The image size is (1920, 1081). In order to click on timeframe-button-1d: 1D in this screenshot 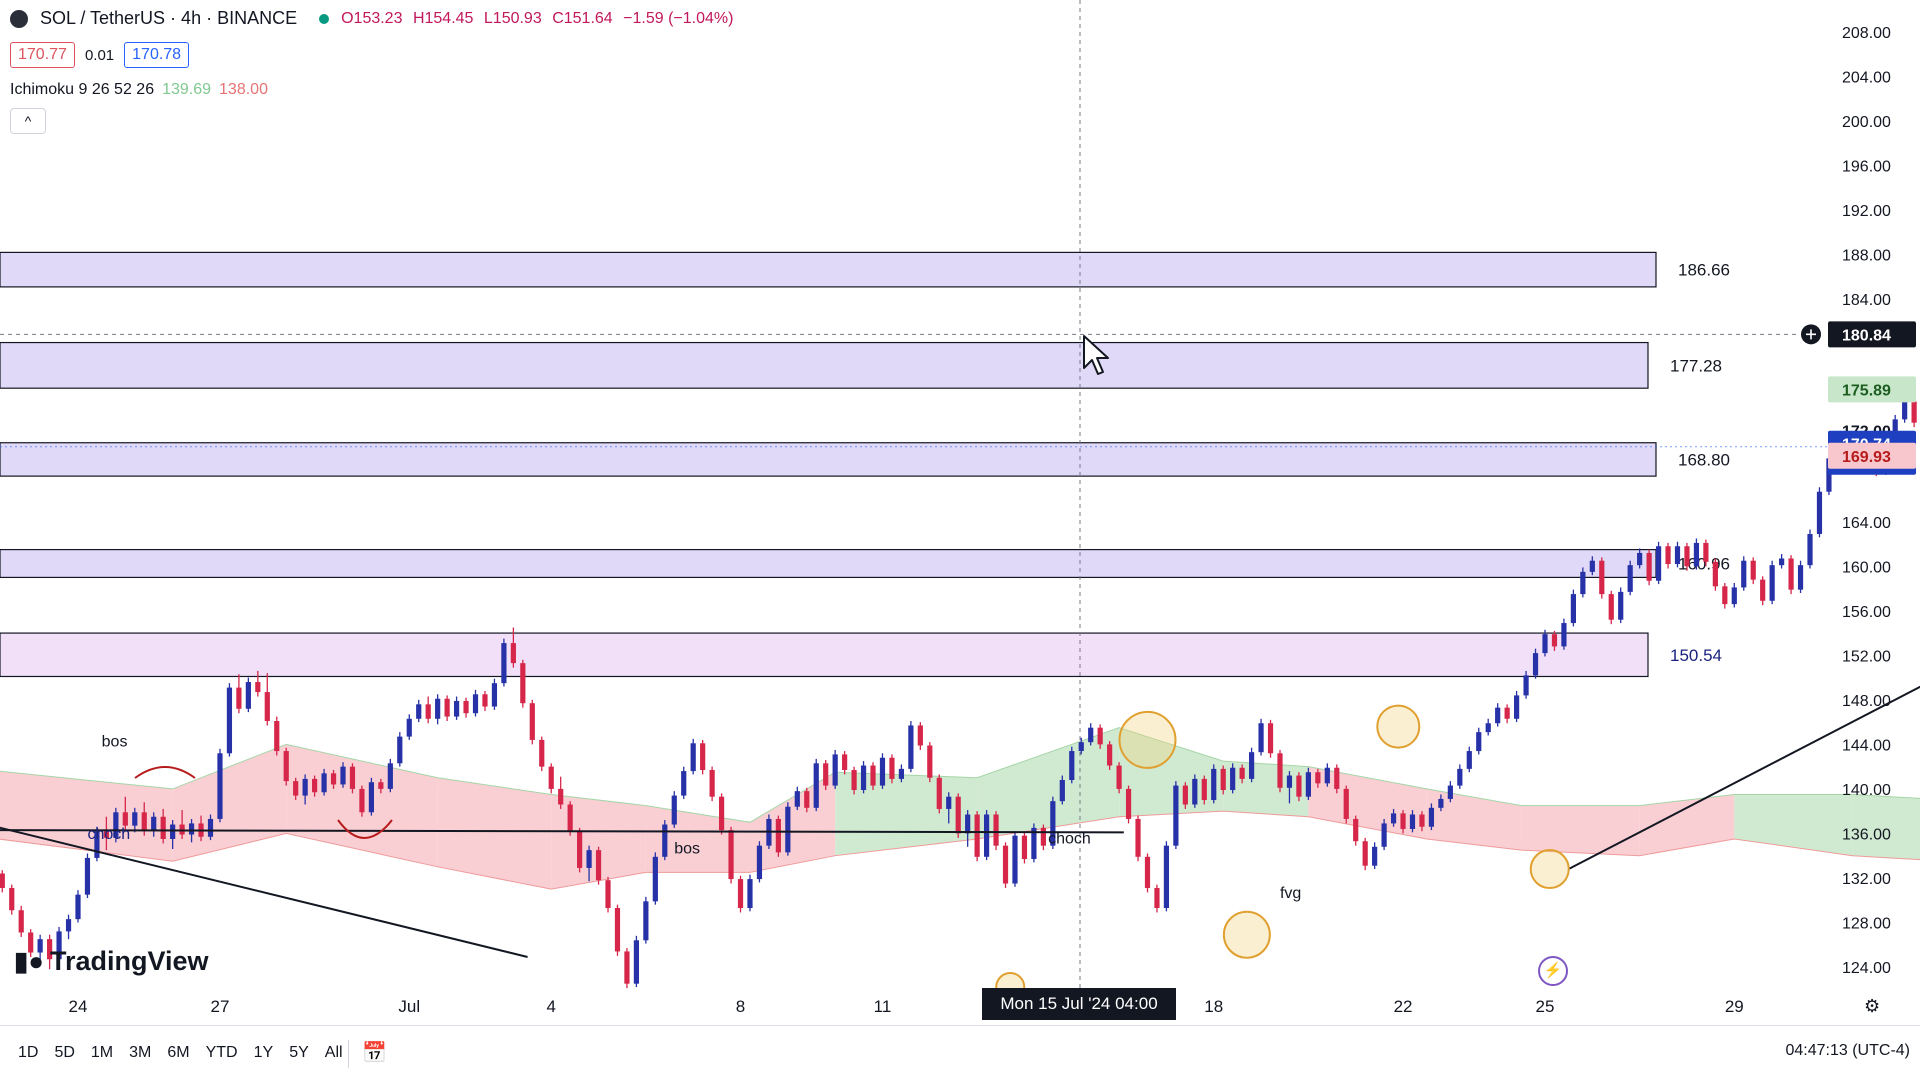, I will do `click(28, 1052)`.